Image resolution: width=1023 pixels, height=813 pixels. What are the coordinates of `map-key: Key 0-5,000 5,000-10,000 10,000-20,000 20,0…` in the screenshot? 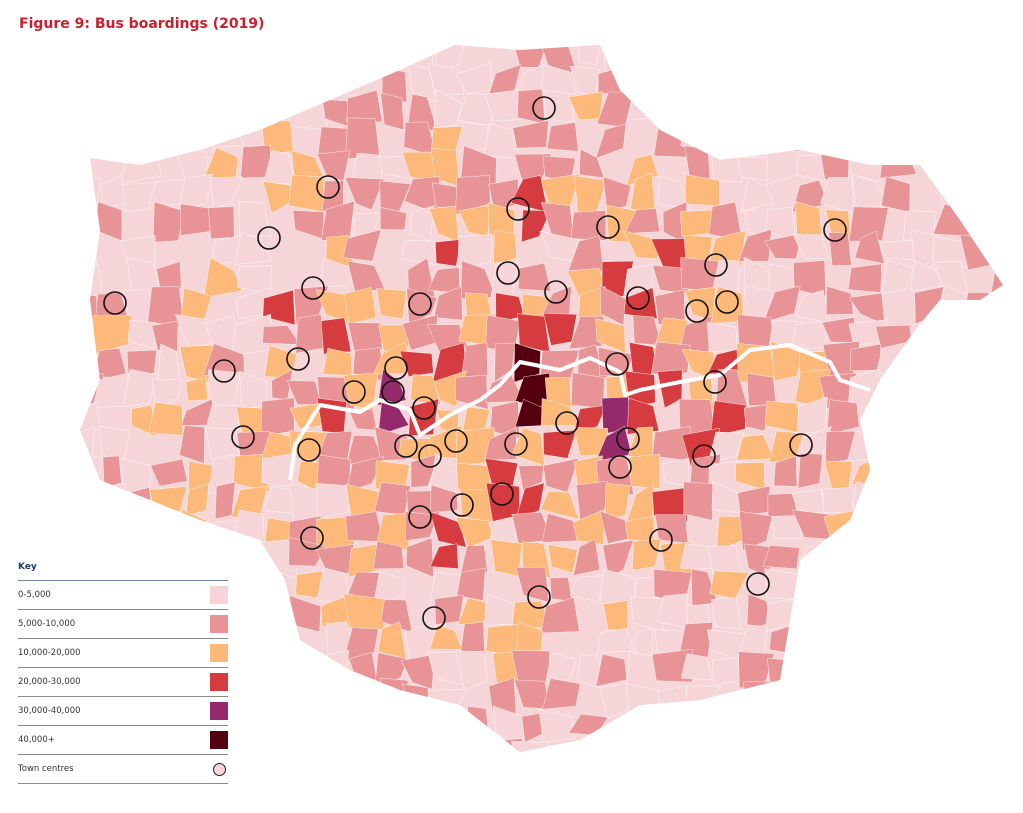 It's located at (123, 673).